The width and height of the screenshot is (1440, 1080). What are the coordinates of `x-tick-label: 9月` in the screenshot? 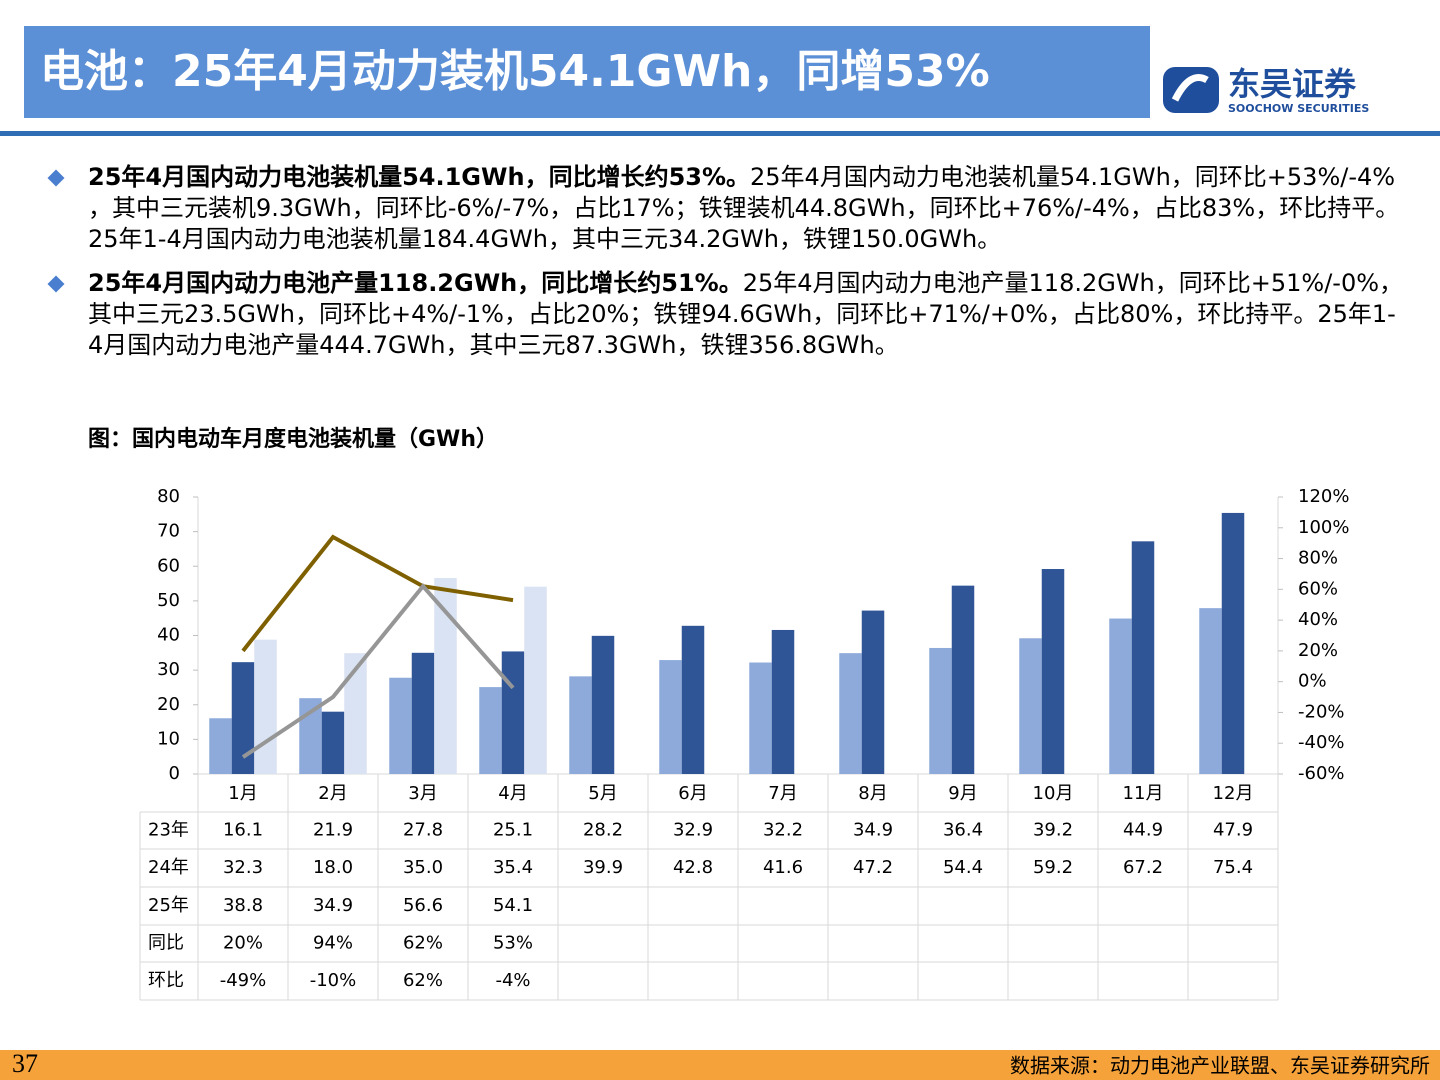 It's located at (962, 793).